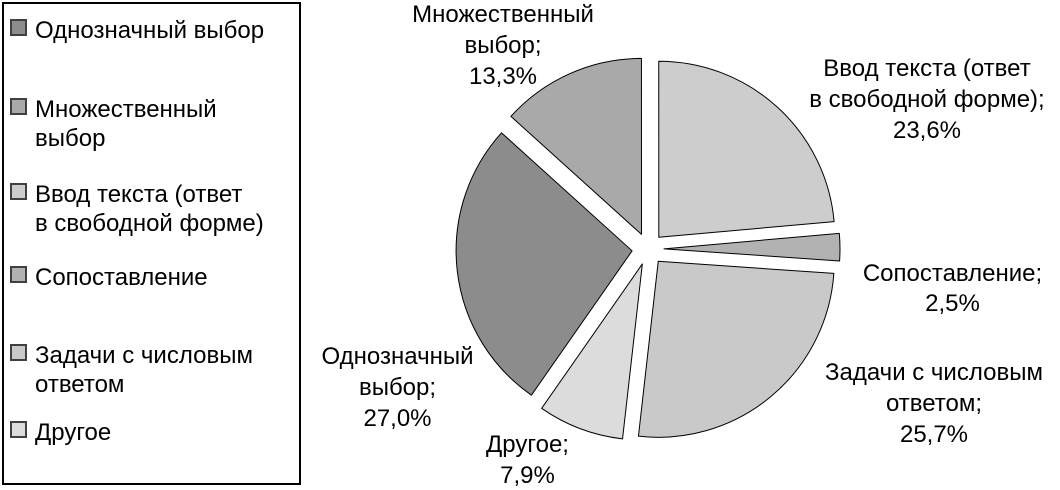  I want to click on legend-item-matching: Сопоставление, so click(152, 277).